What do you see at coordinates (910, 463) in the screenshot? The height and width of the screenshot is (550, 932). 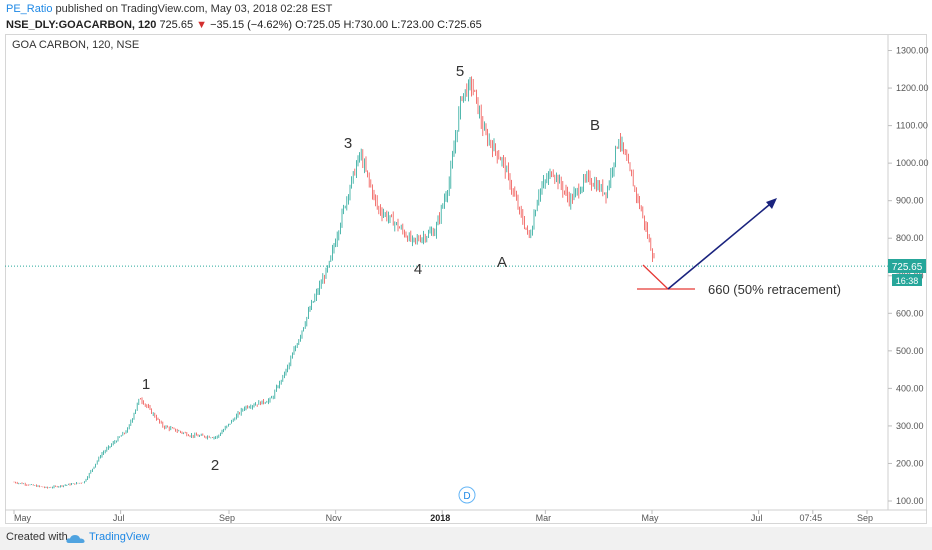 I see `price-tick-label: 200.00` at bounding box center [910, 463].